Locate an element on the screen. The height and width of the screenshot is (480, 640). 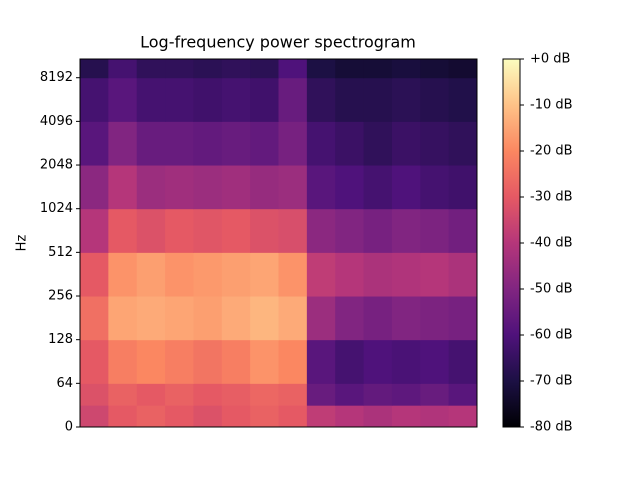
y-tick-label: 2048 is located at coordinates (56, 165).